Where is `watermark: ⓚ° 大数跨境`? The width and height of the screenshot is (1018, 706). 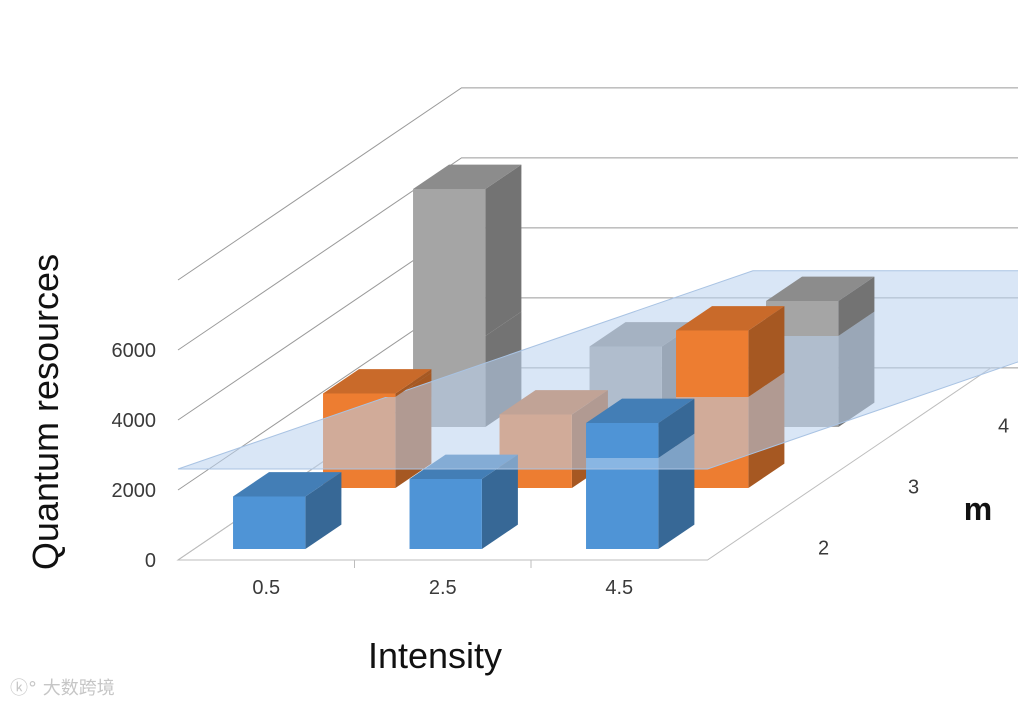
watermark: ⓚ° 大数跨境 is located at coordinates (62, 687).